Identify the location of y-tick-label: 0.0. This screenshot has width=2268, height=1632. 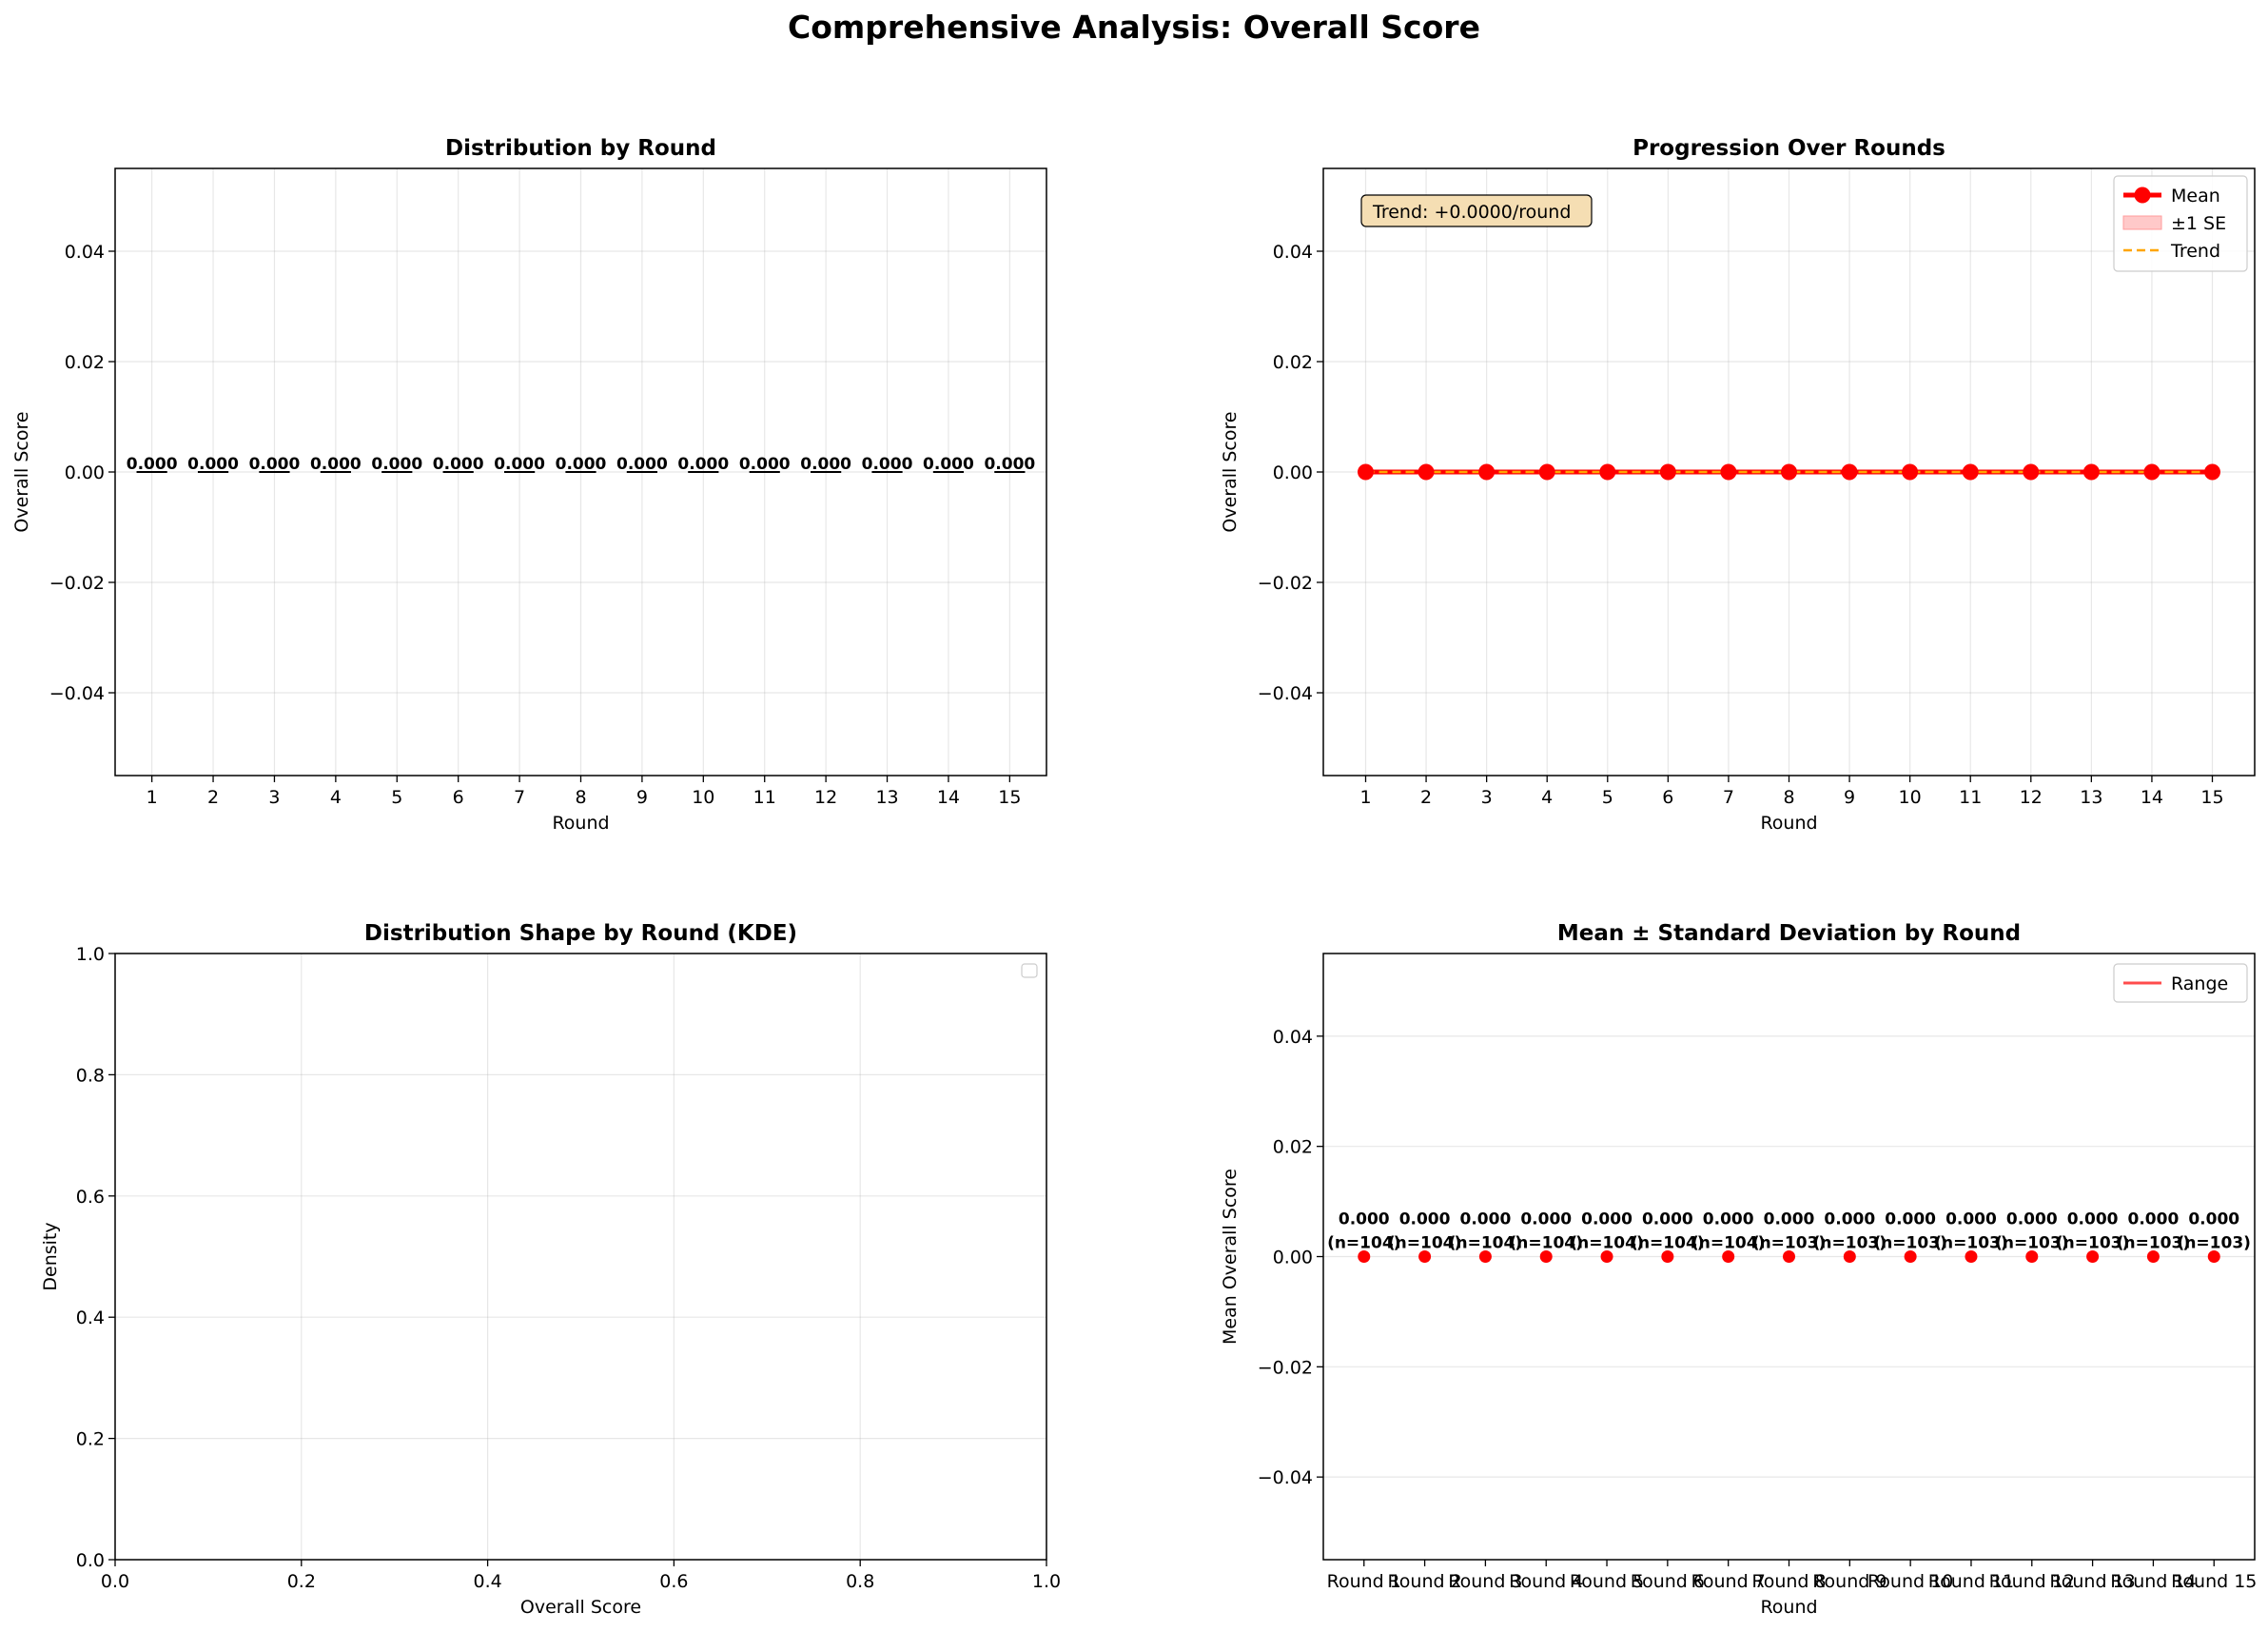
(90, 1560).